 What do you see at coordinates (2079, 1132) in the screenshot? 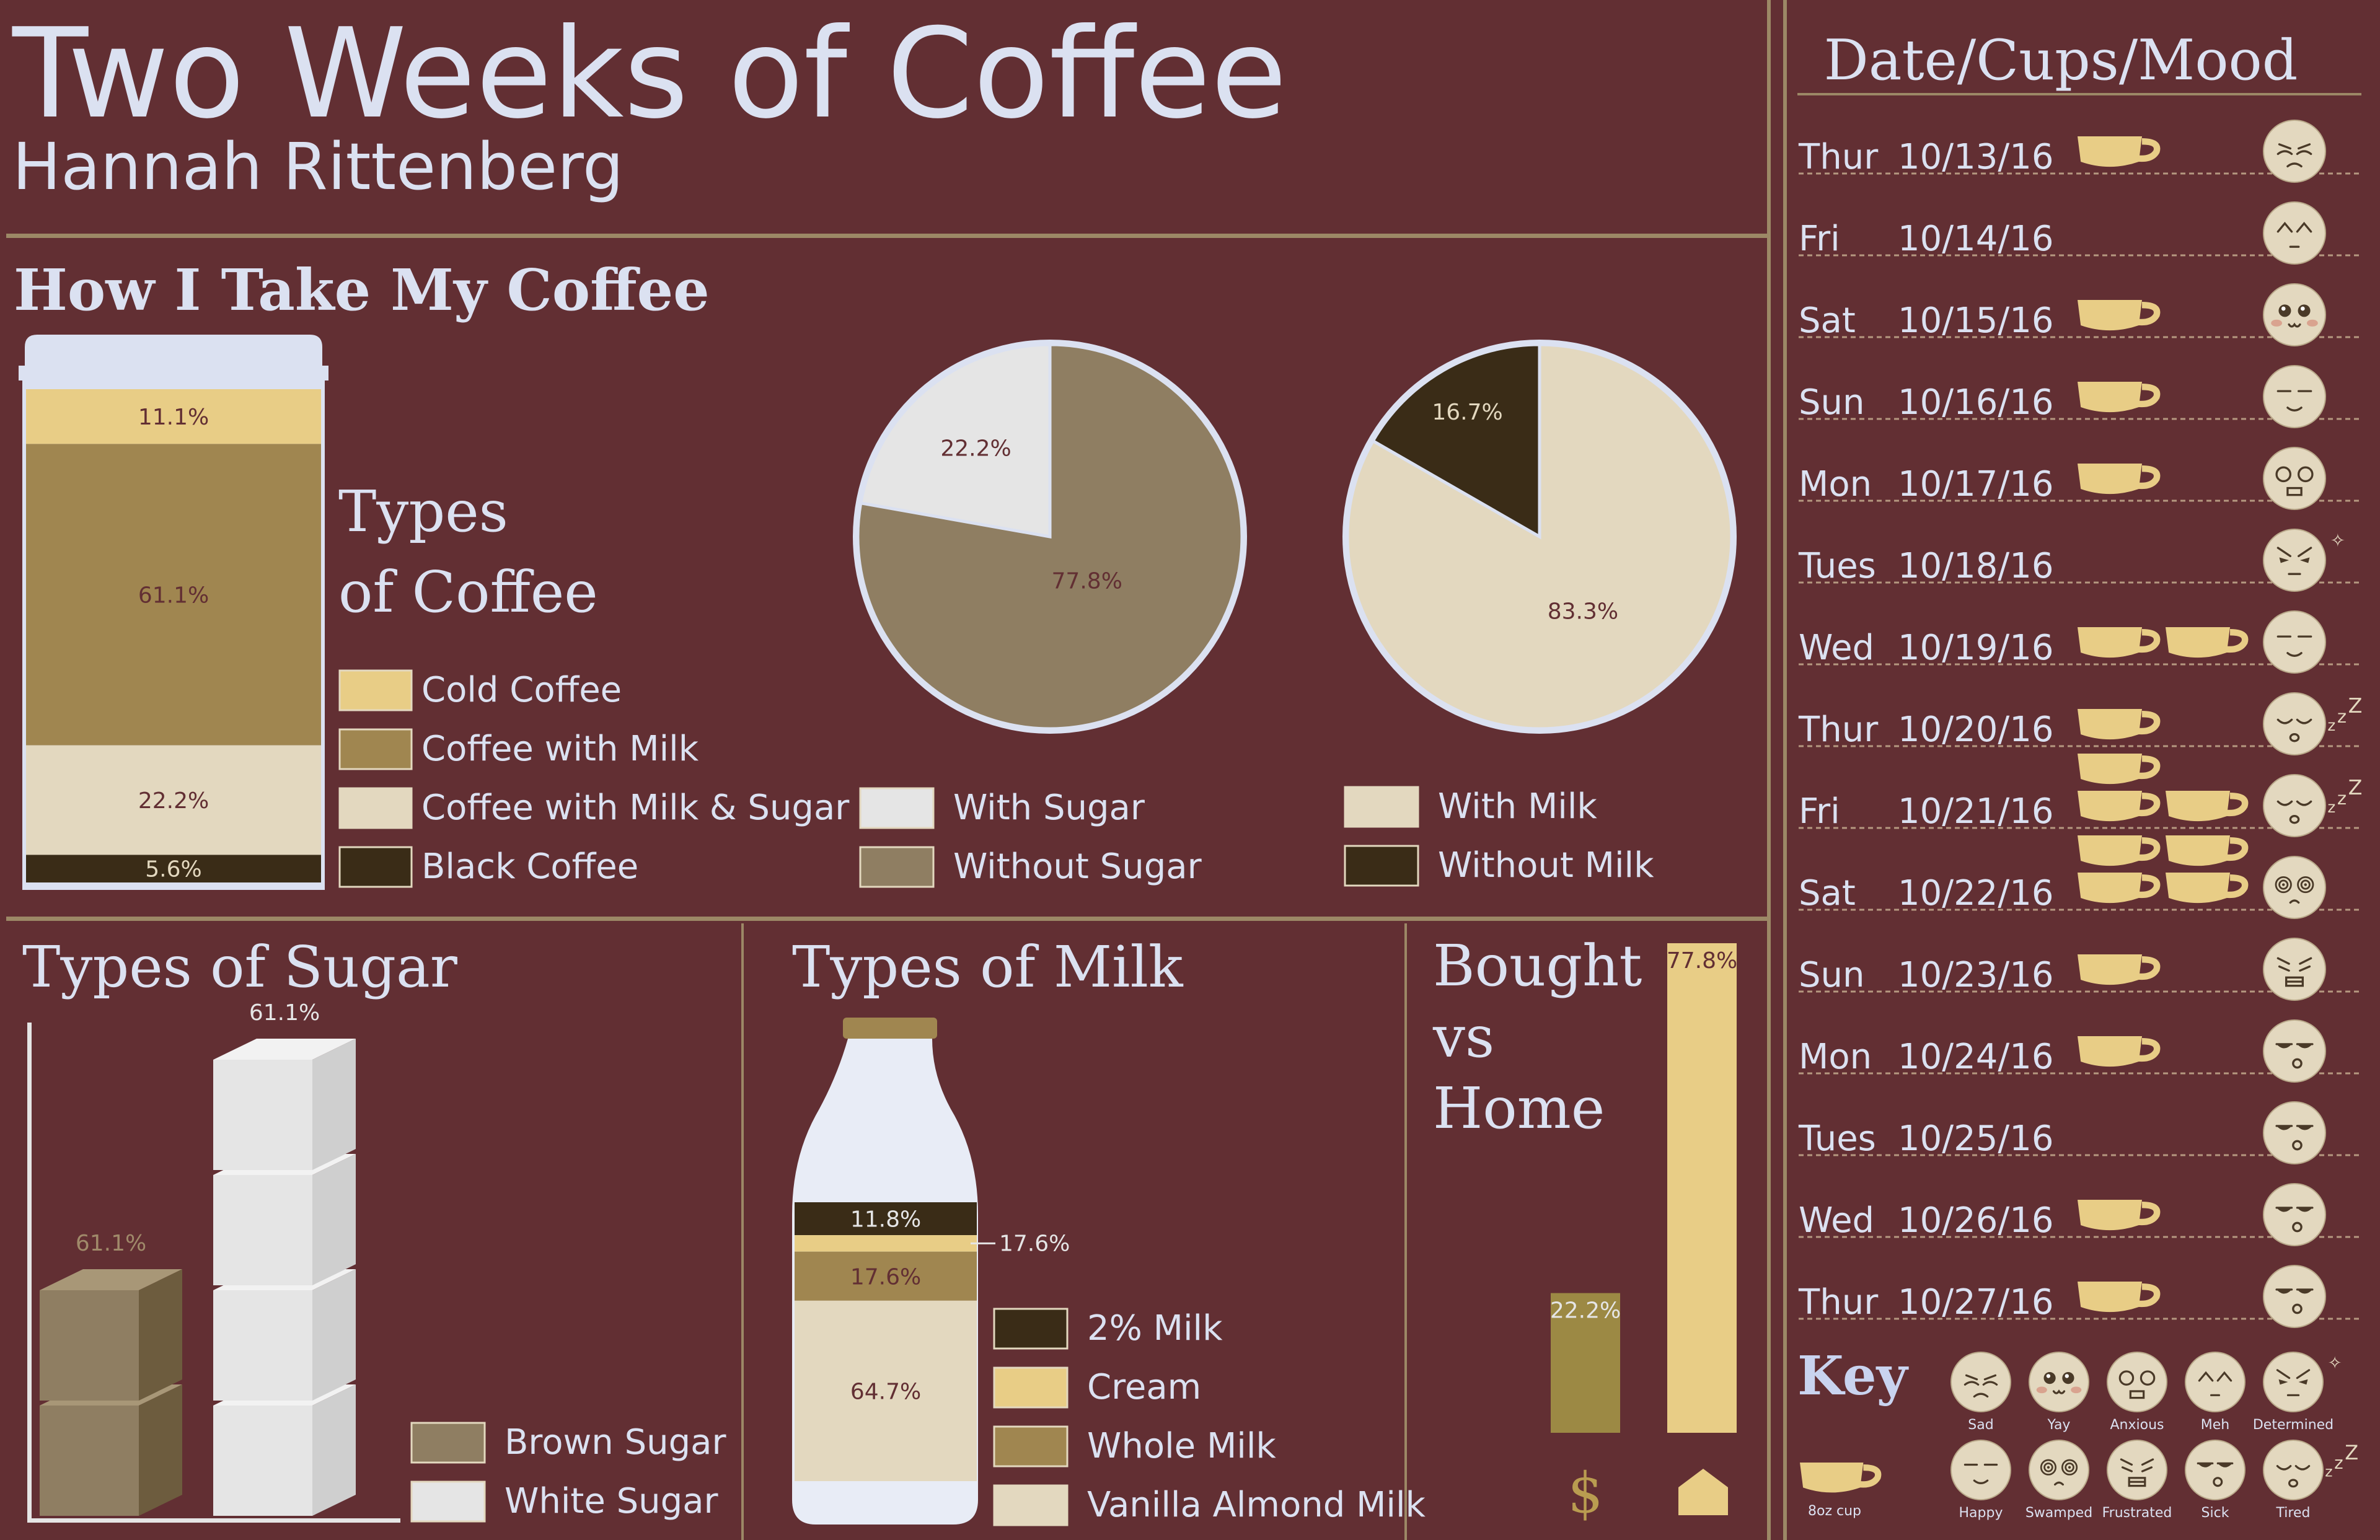
I see `log-row: Tues 10/25/16` at bounding box center [2079, 1132].